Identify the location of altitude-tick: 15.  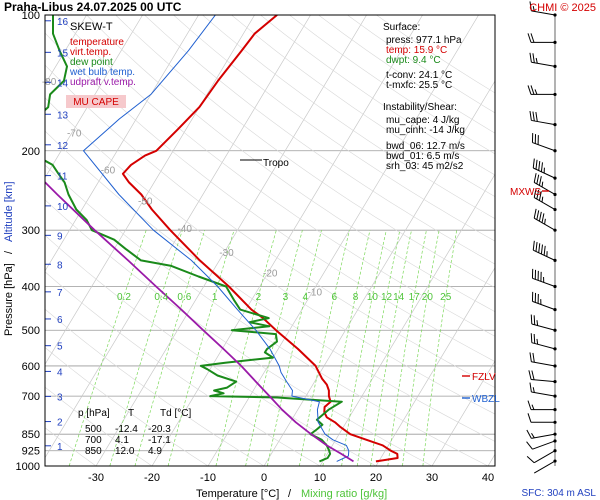
(63, 53).